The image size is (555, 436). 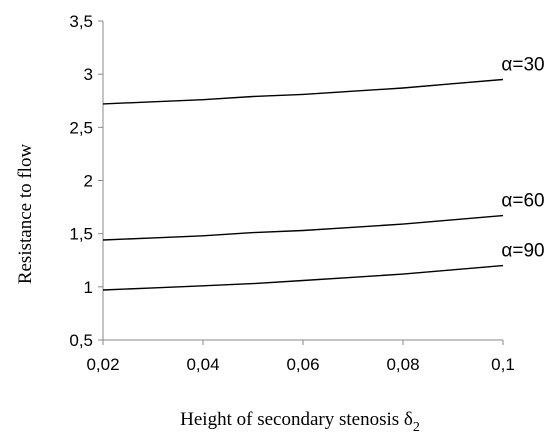 What do you see at coordinates (416, 427) in the screenshot?
I see `x-axis-title-subscript: 2` at bounding box center [416, 427].